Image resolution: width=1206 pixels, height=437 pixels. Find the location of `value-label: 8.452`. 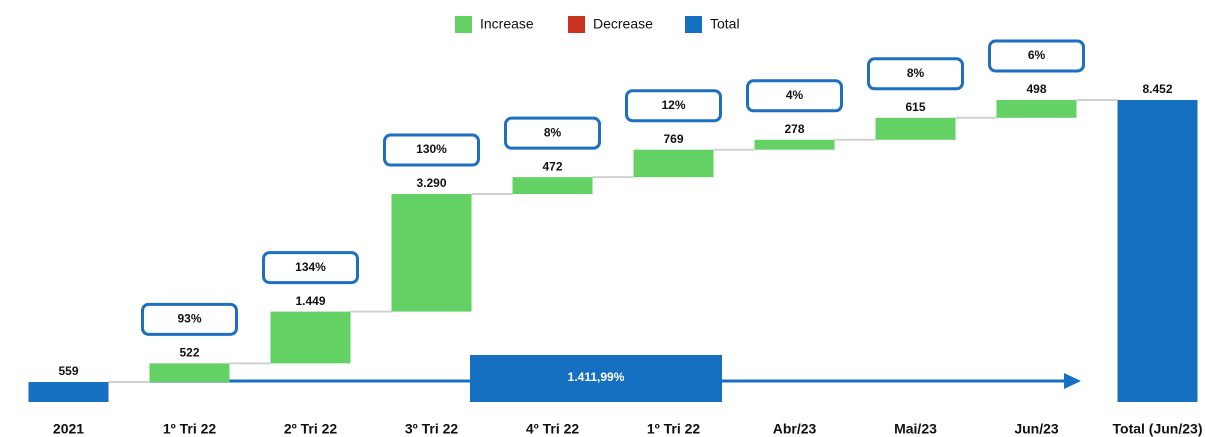

value-label: 8.452 is located at coordinates (1157, 89).